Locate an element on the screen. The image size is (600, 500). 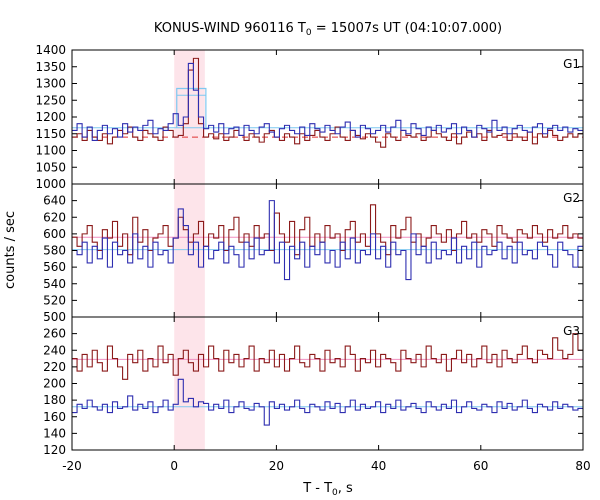
x-tick-label: 40 is located at coordinates (378, 466).